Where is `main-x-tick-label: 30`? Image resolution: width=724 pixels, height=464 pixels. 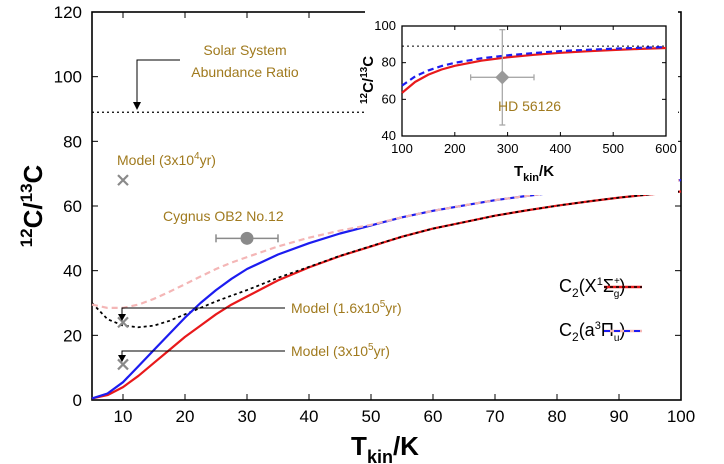 main-x-tick-label: 30 is located at coordinates (247, 416).